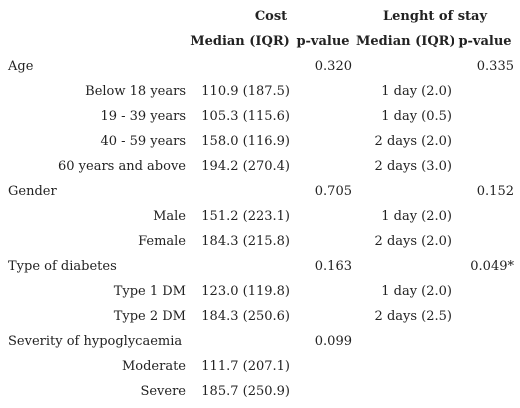 The image size is (520, 408). I want to click on subgroup-label: 60 years and above, so click(122, 166).